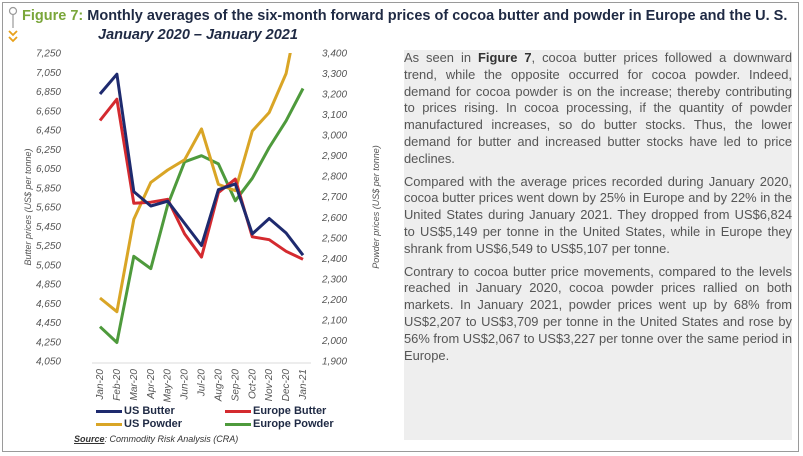 This screenshot has height=456, width=803. What do you see at coordinates (48, 323) in the screenshot?
I see `y-tick-label-left: 4,450` at bounding box center [48, 323].